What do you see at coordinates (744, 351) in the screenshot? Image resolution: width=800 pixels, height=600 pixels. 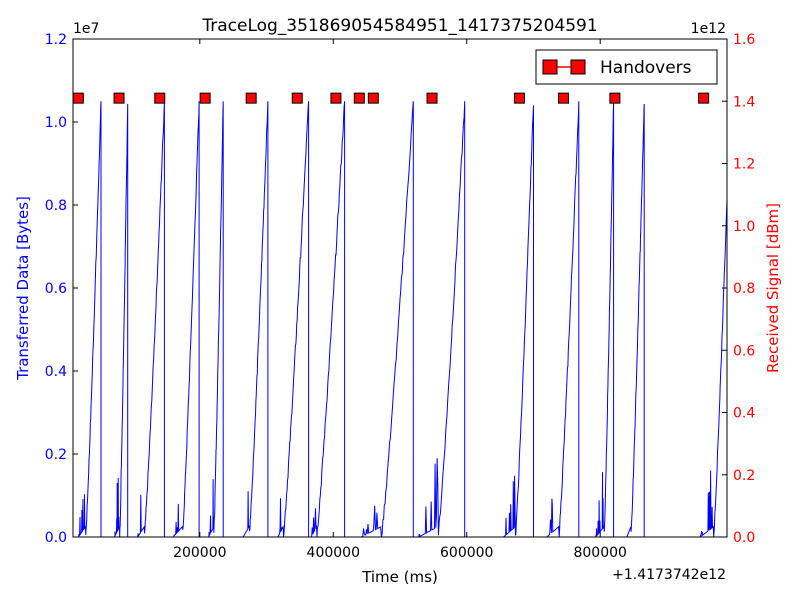 I see `y-right-tick-label: 0.6` at bounding box center [744, 351].